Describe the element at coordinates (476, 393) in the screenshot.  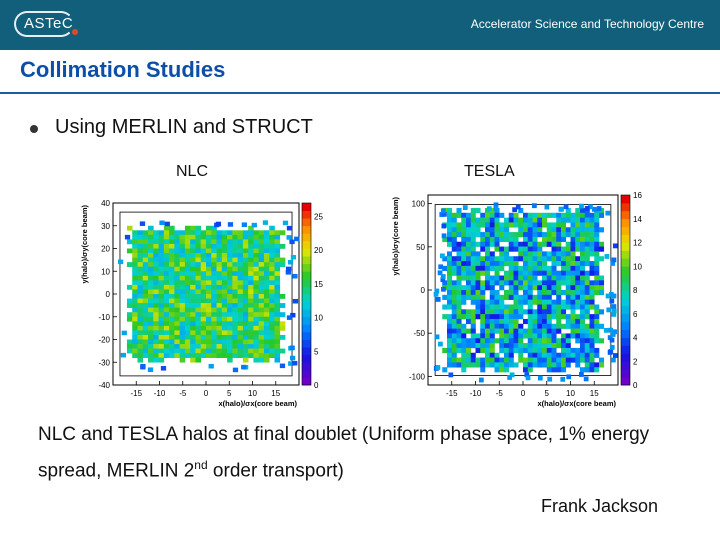
I see `x-tick-label: -10` at that location.